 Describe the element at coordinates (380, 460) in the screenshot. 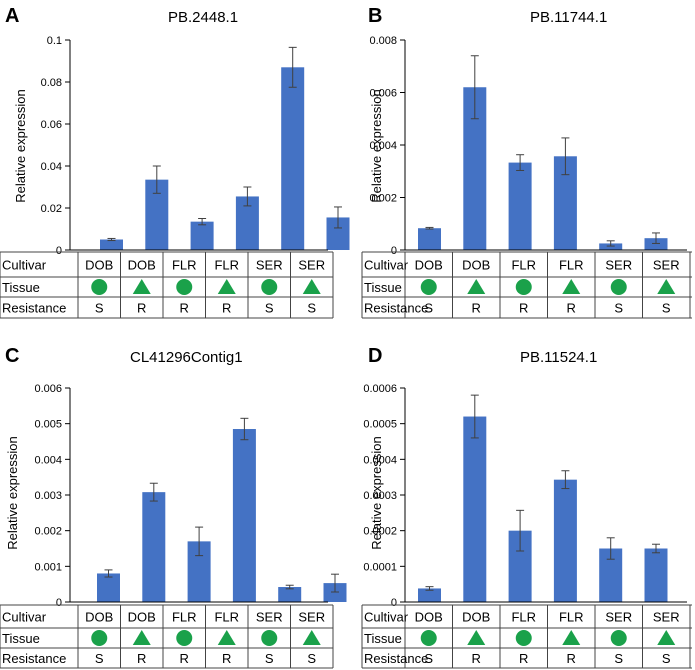

I see `y-tick-label: 0.0004` at that location.